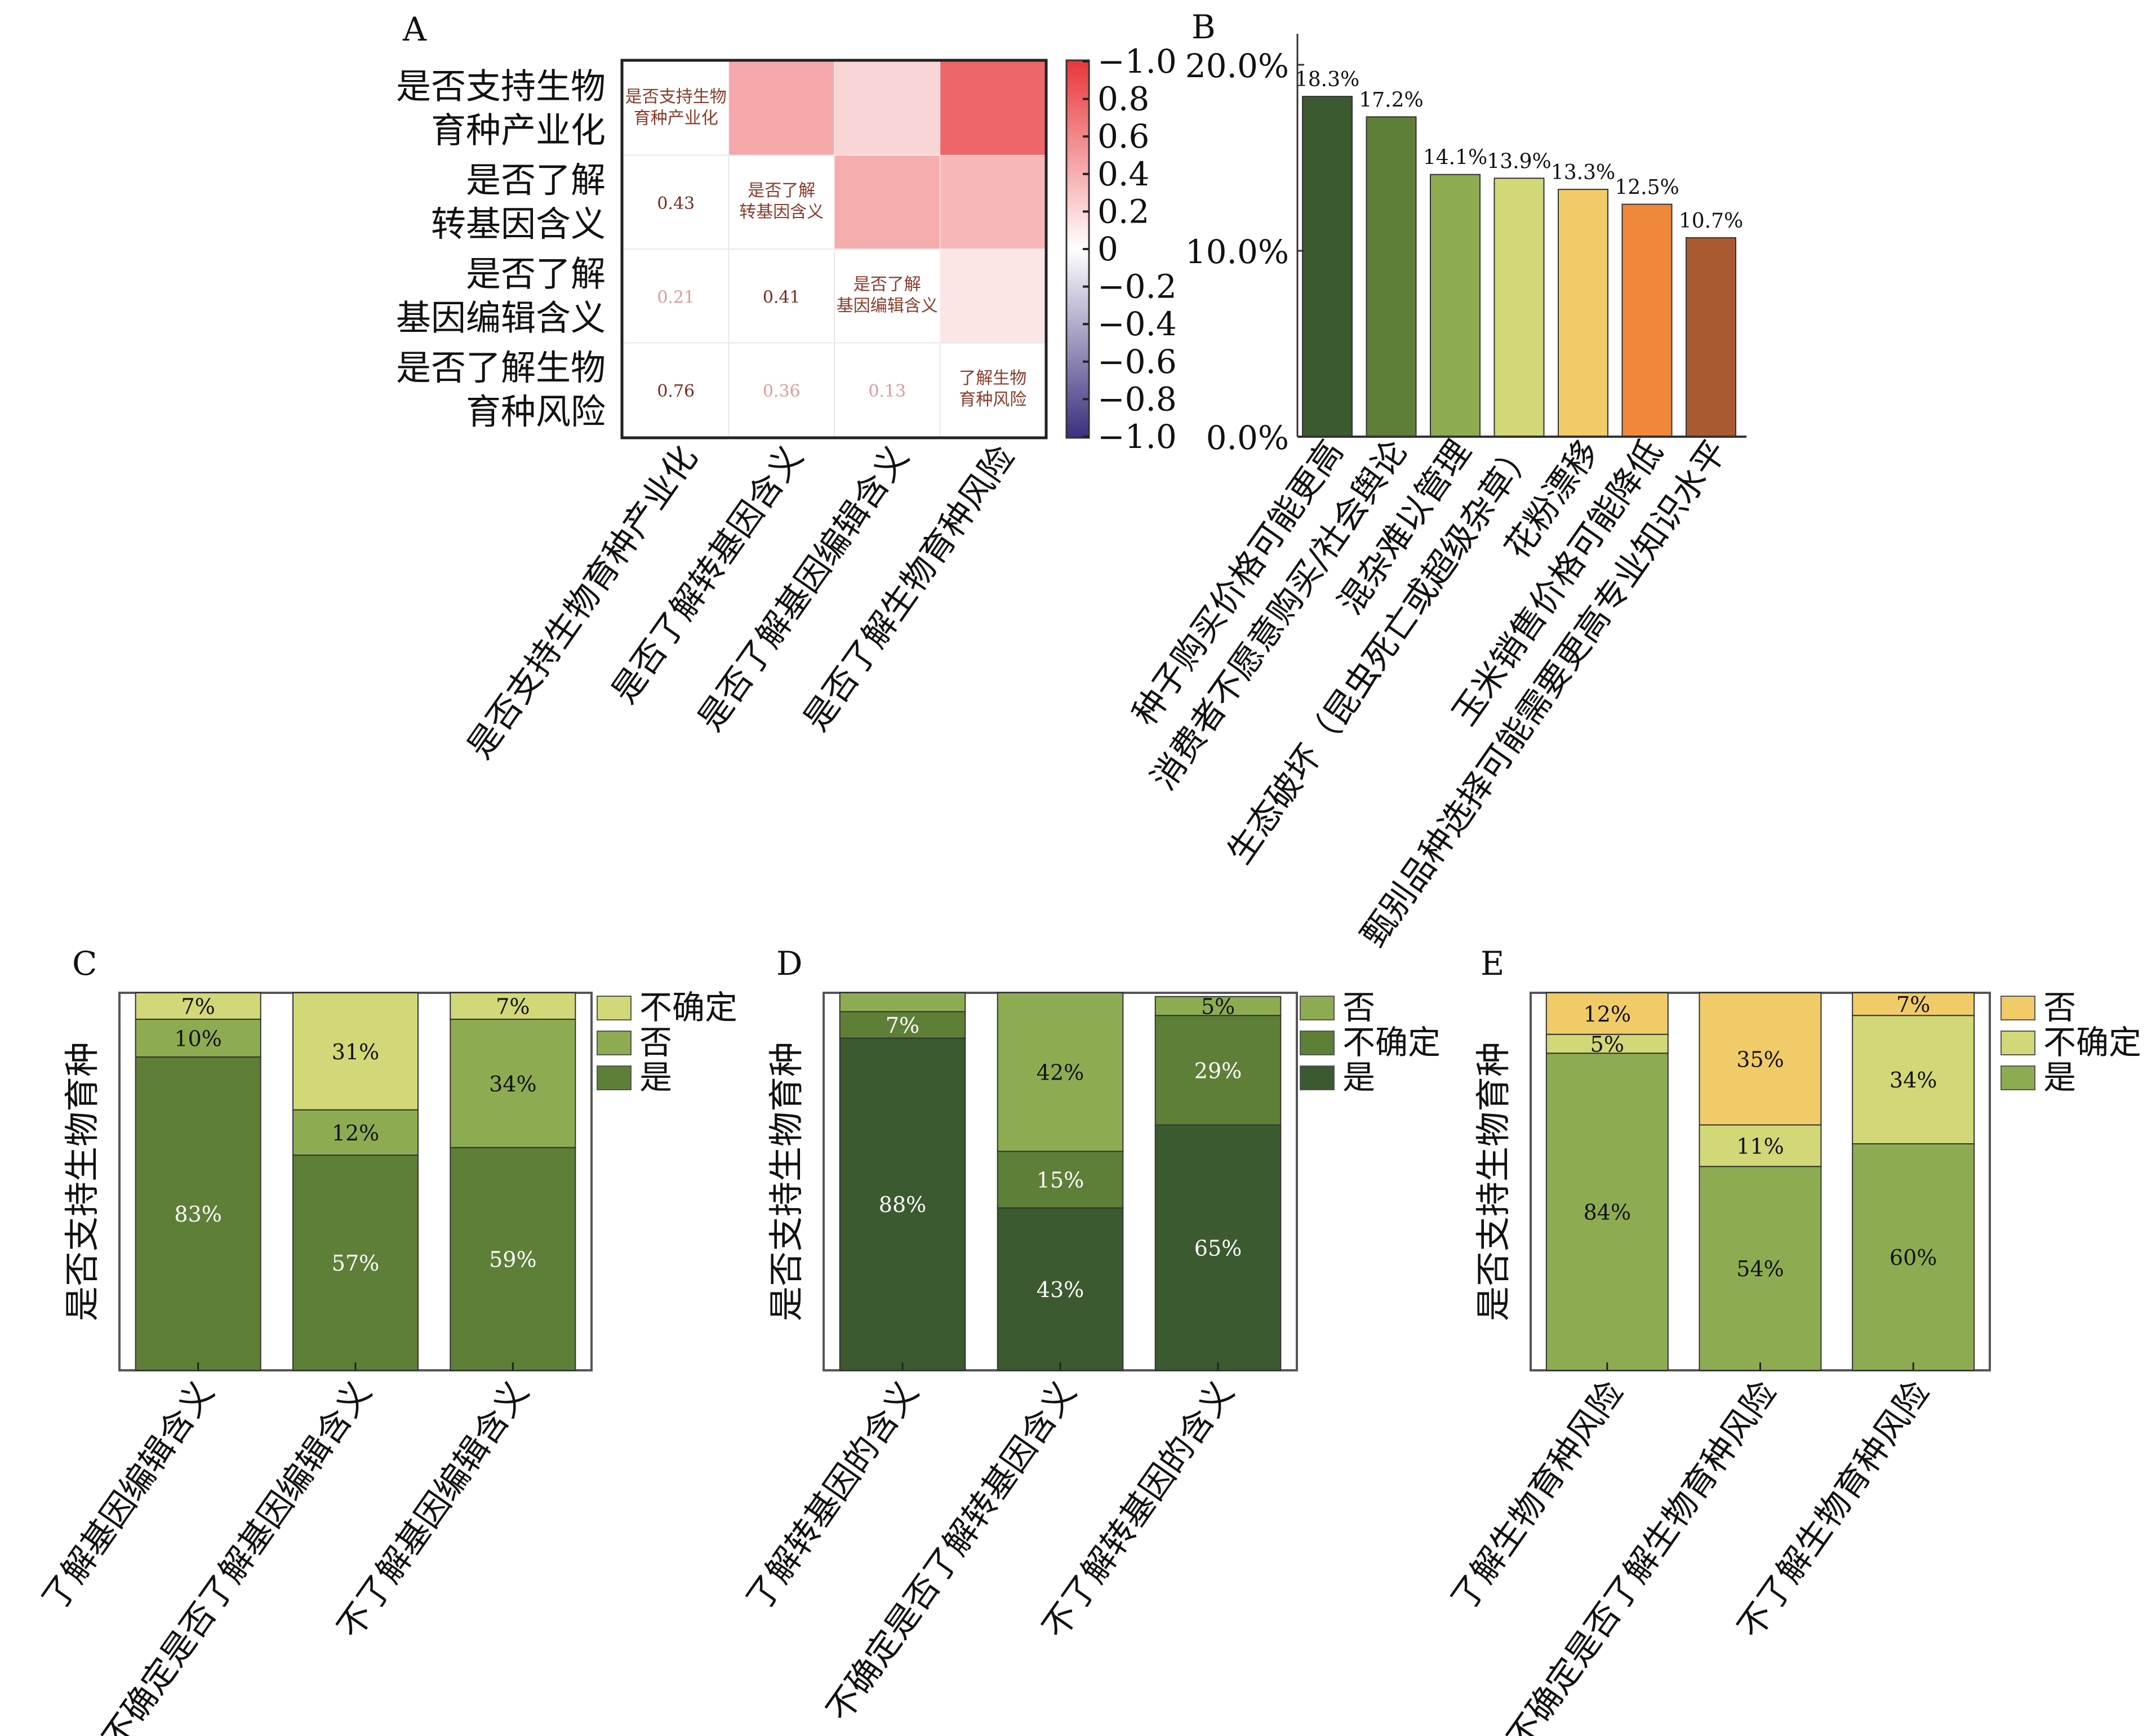 Image resolution: width=2156 pixels, height=1736 pixels. What do you see at coordinates (1204, 27) in the screenshot?
I see `panel-label-b: B` at bounding box center [1204, 27].